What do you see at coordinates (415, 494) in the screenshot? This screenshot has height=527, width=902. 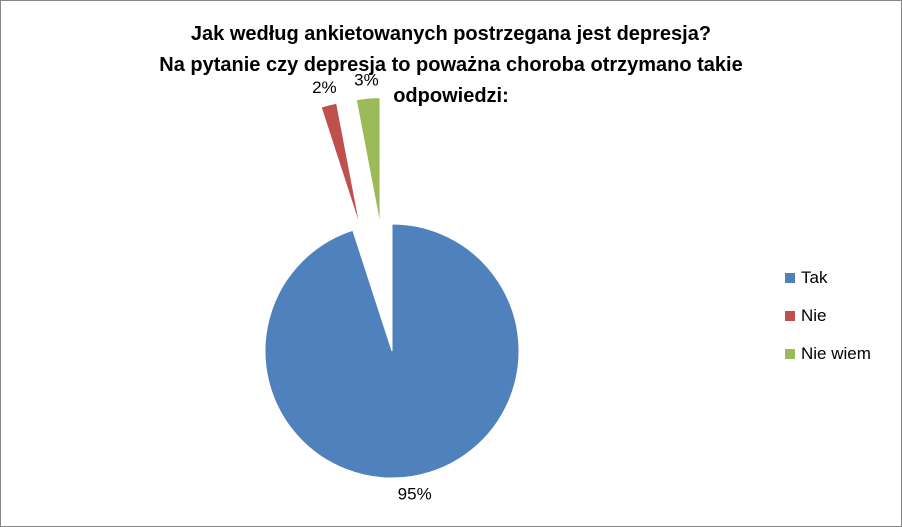 I see `data-label-tak: 95%` at bounding box center [415, 494].